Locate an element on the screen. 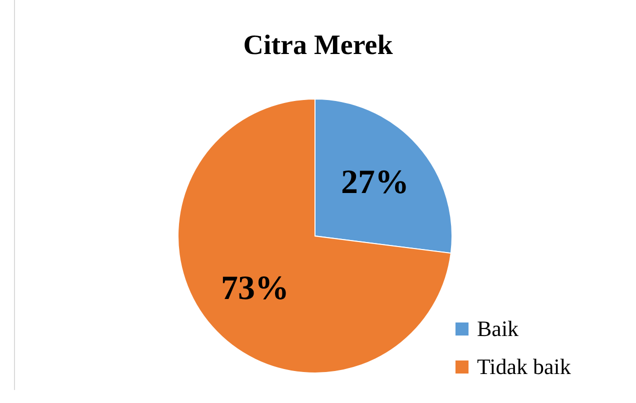 This screenshot has height=403, width=636. data-label: 27% is located at coordinates (375, 183).